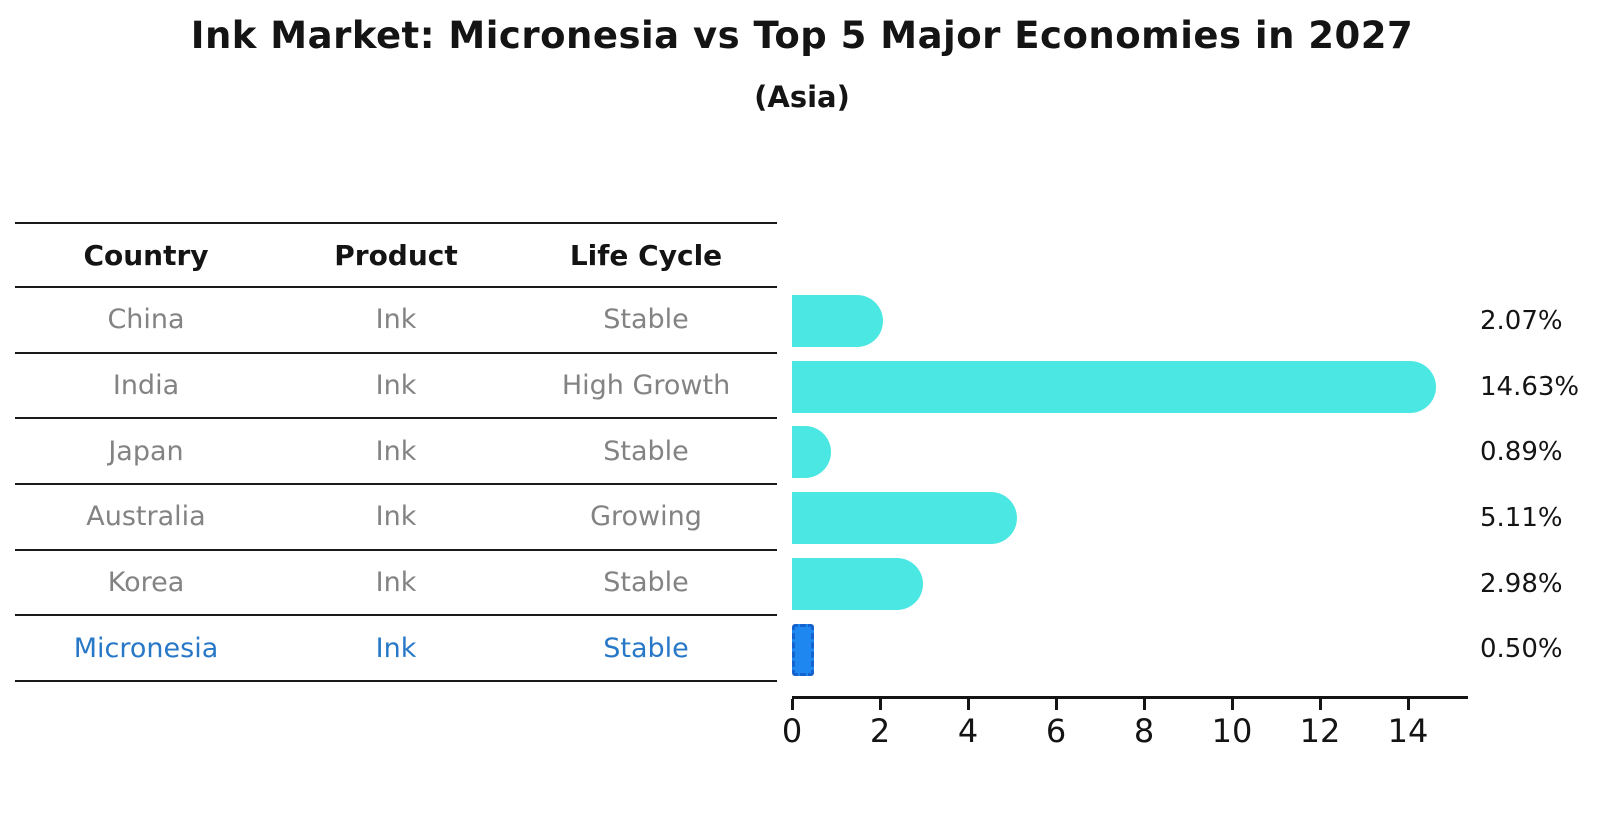  I want to click on x-axis-line, so click(1130, 697).